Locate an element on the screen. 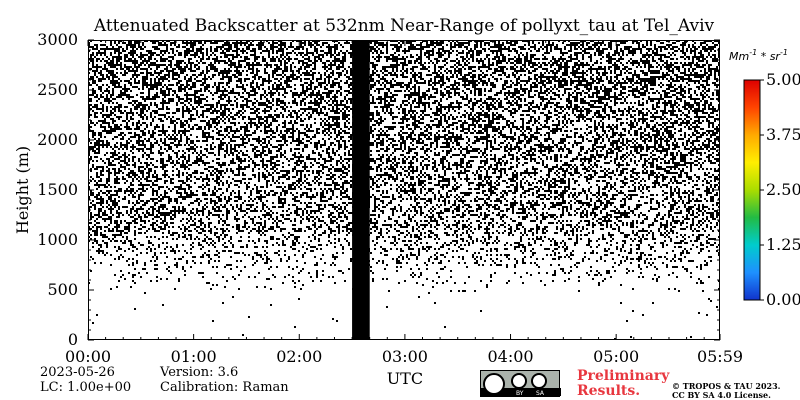  y-tick-label: 1500 is located at coordinates (57, 189).